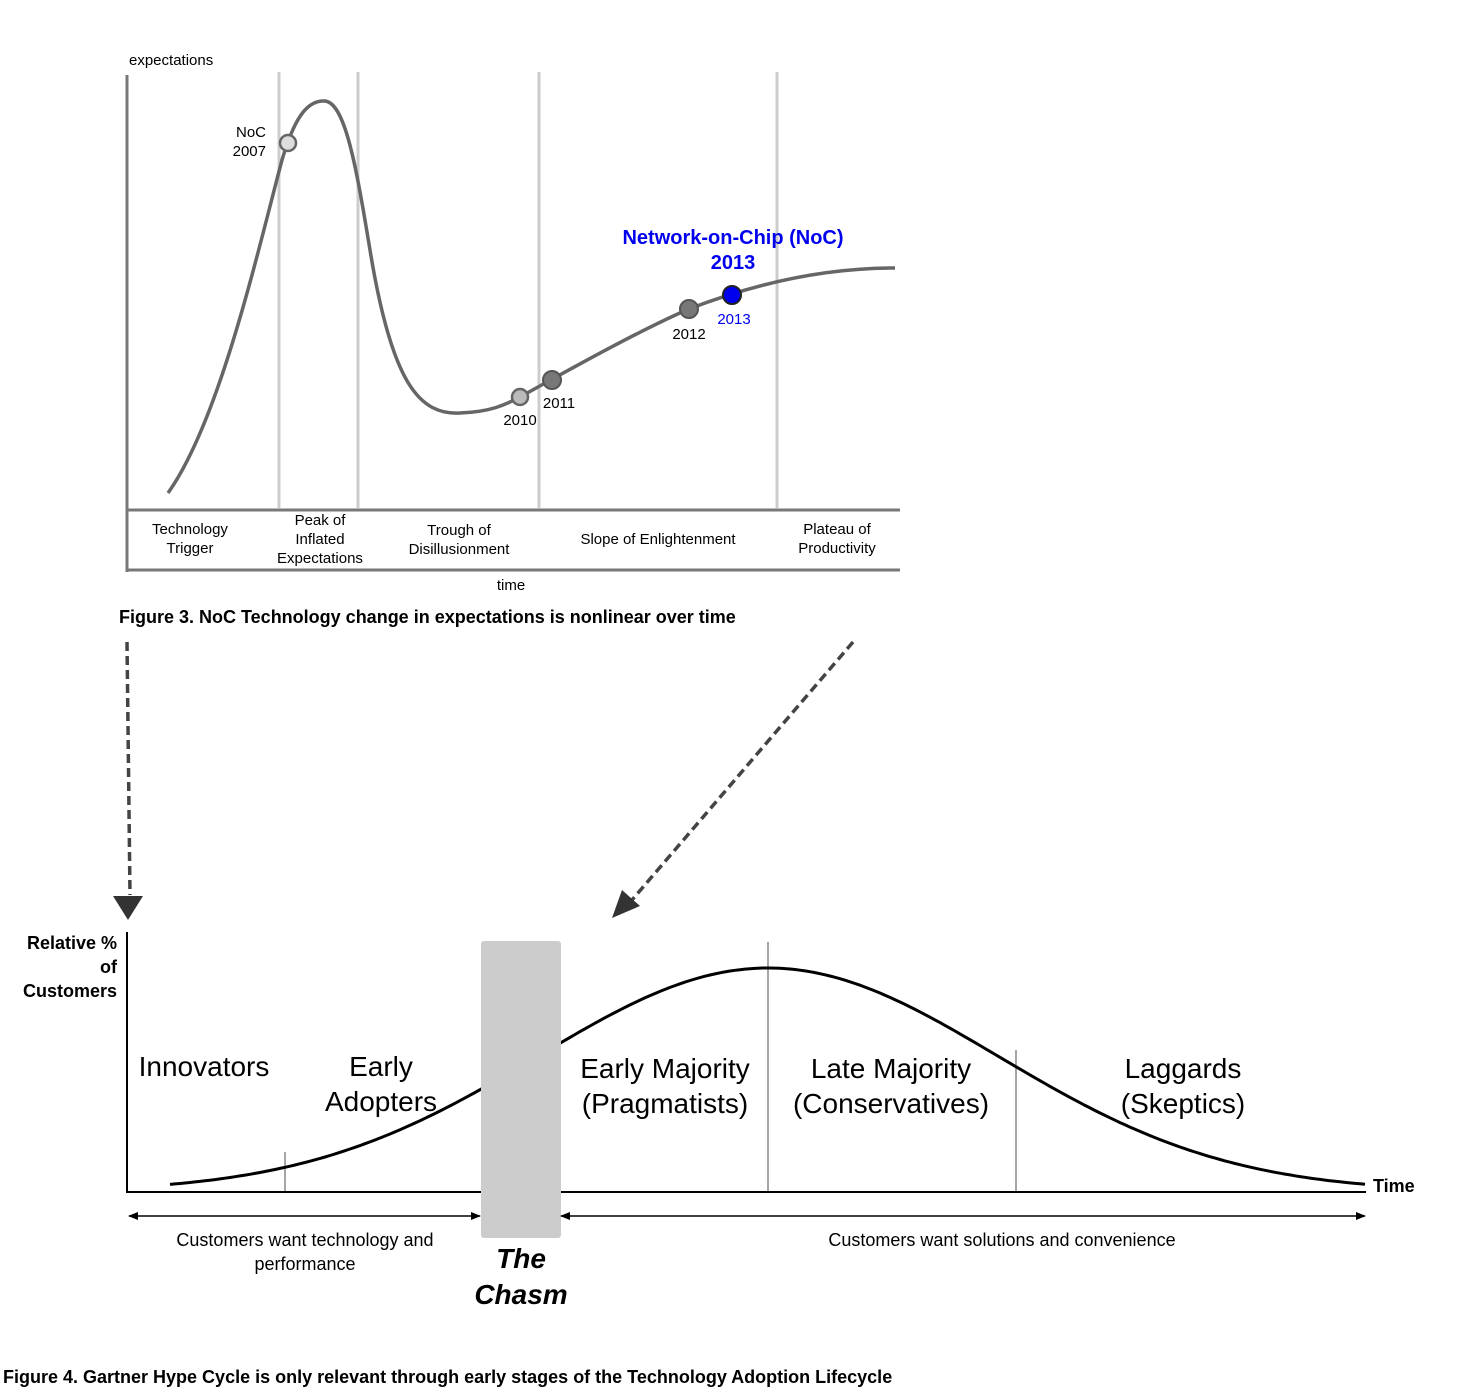 The width and height of the screenshot is (1483, 1400). I want to click on phase-label: Slope of Enlightenment, so click(658, 539).